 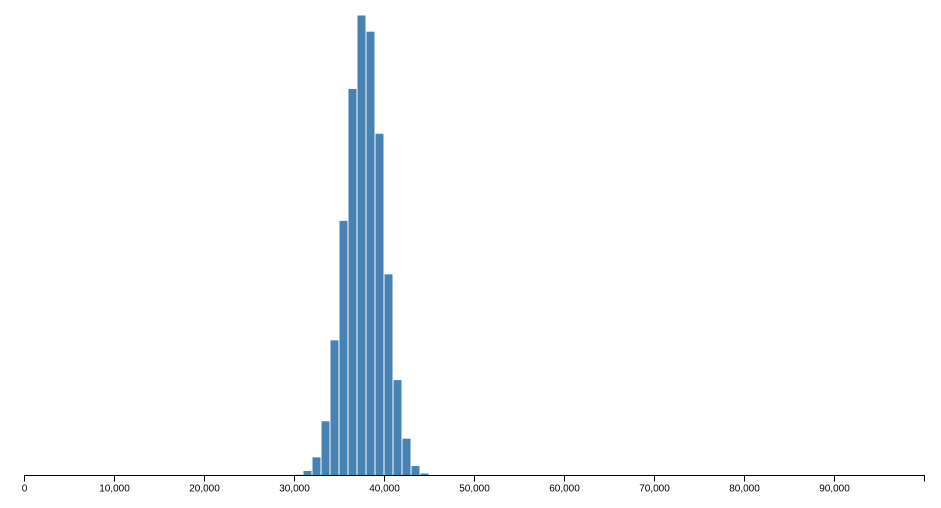 I want to click on x-axis-tick-label: 20,000, so click(x=204, y=489).